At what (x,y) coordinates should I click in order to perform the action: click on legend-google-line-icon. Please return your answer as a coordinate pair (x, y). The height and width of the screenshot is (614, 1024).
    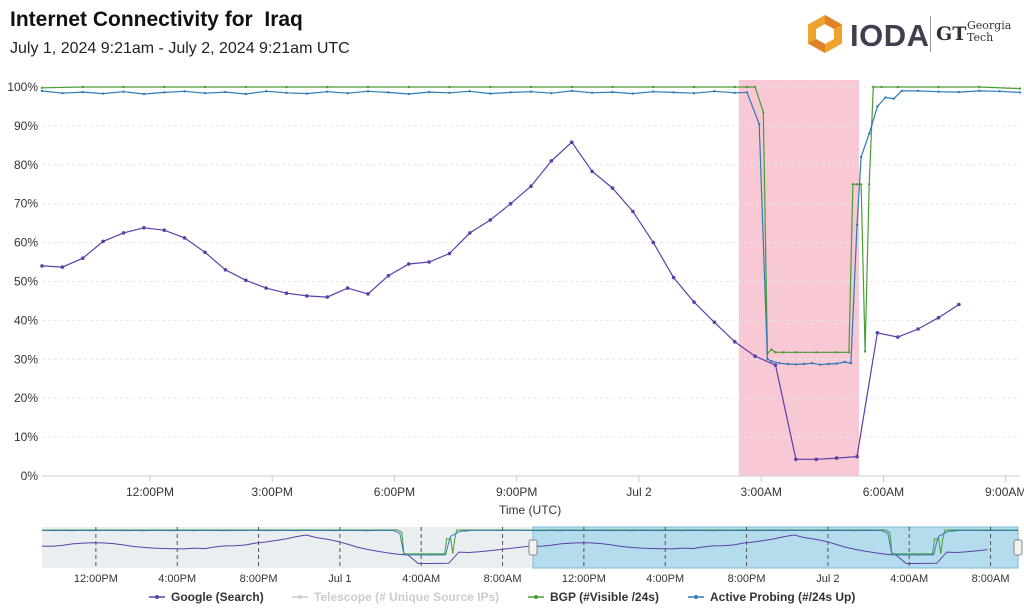
    Looking at the image, I should click on (157, 597).